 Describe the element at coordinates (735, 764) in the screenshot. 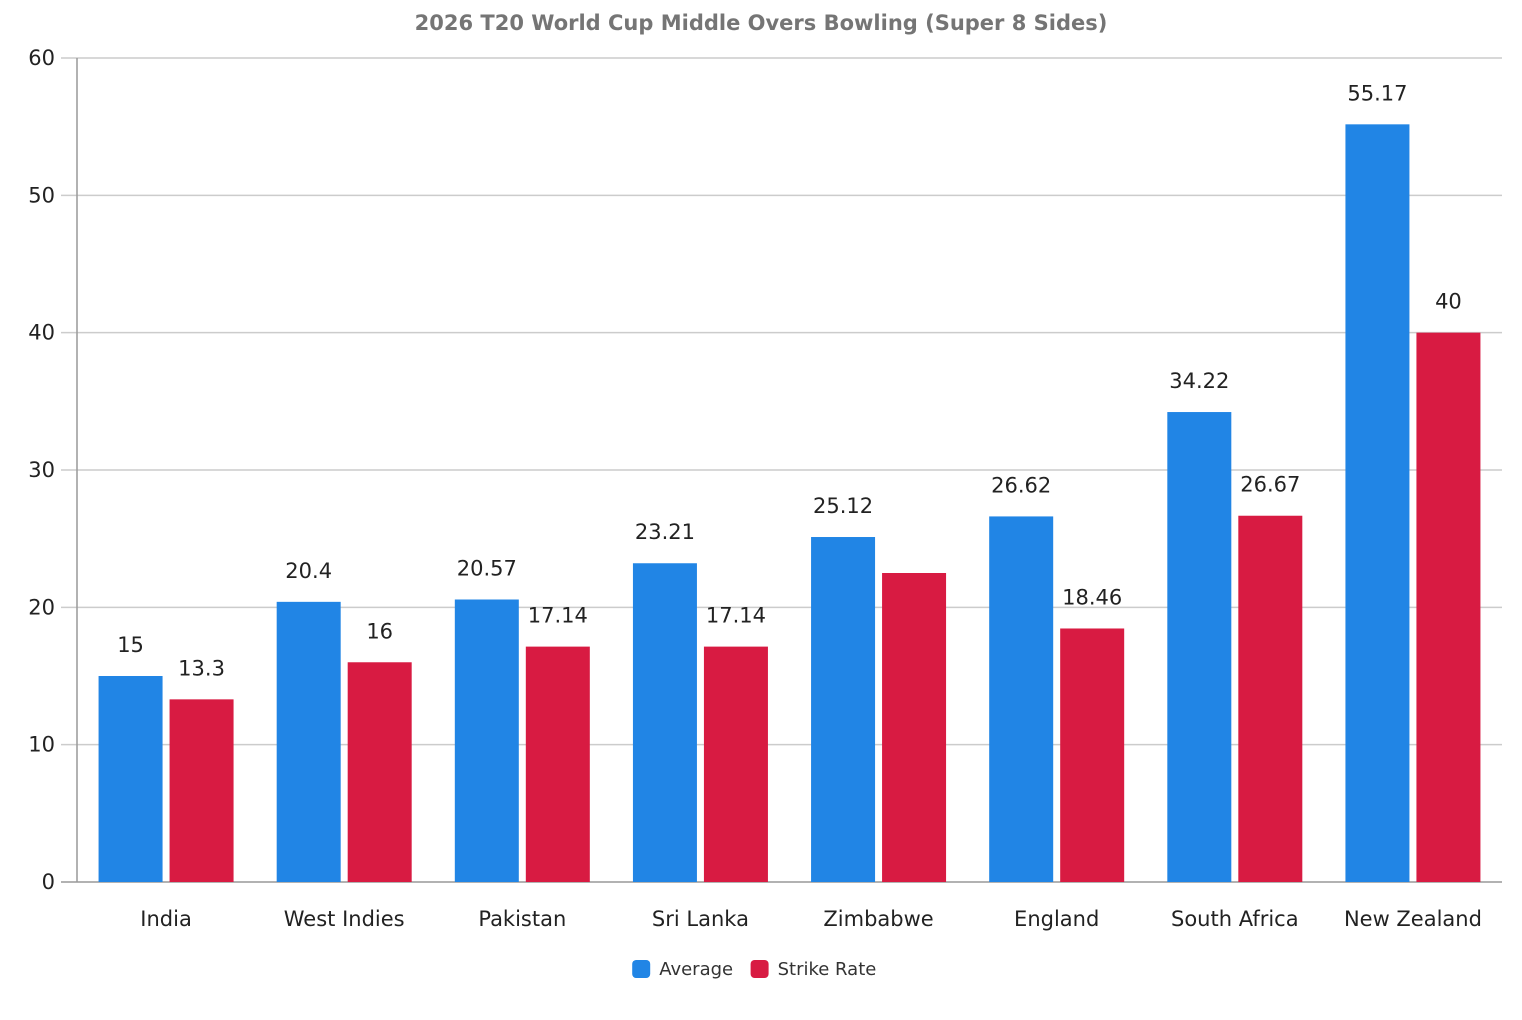

I see `bar-strike-rate-sri-lanka` at that location.